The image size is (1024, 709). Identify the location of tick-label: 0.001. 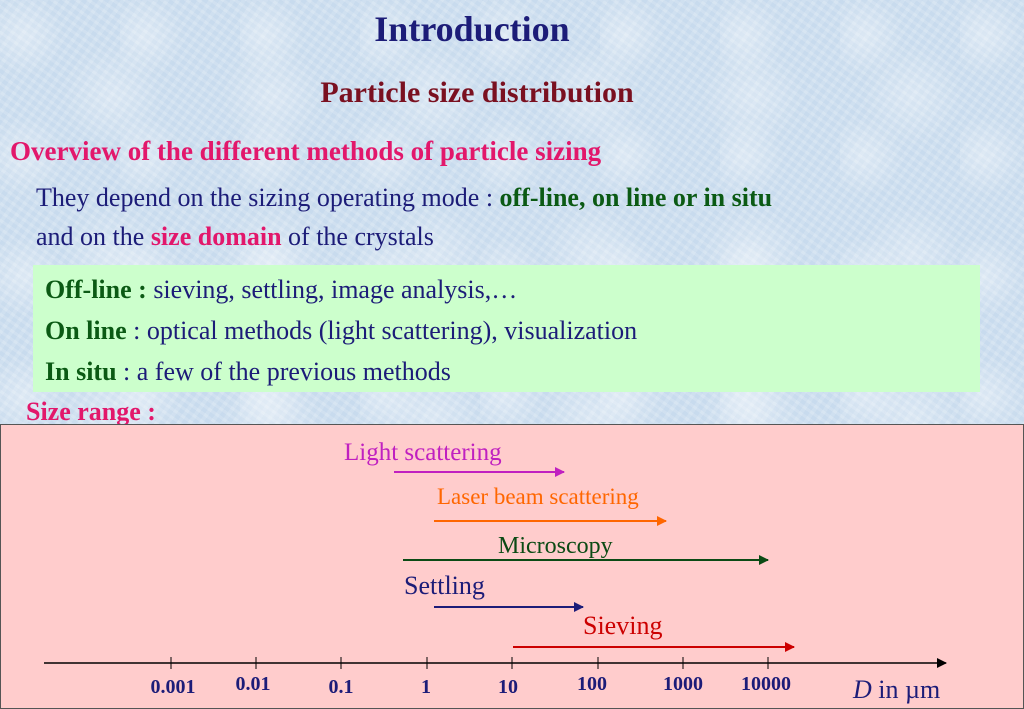
(173, 687).